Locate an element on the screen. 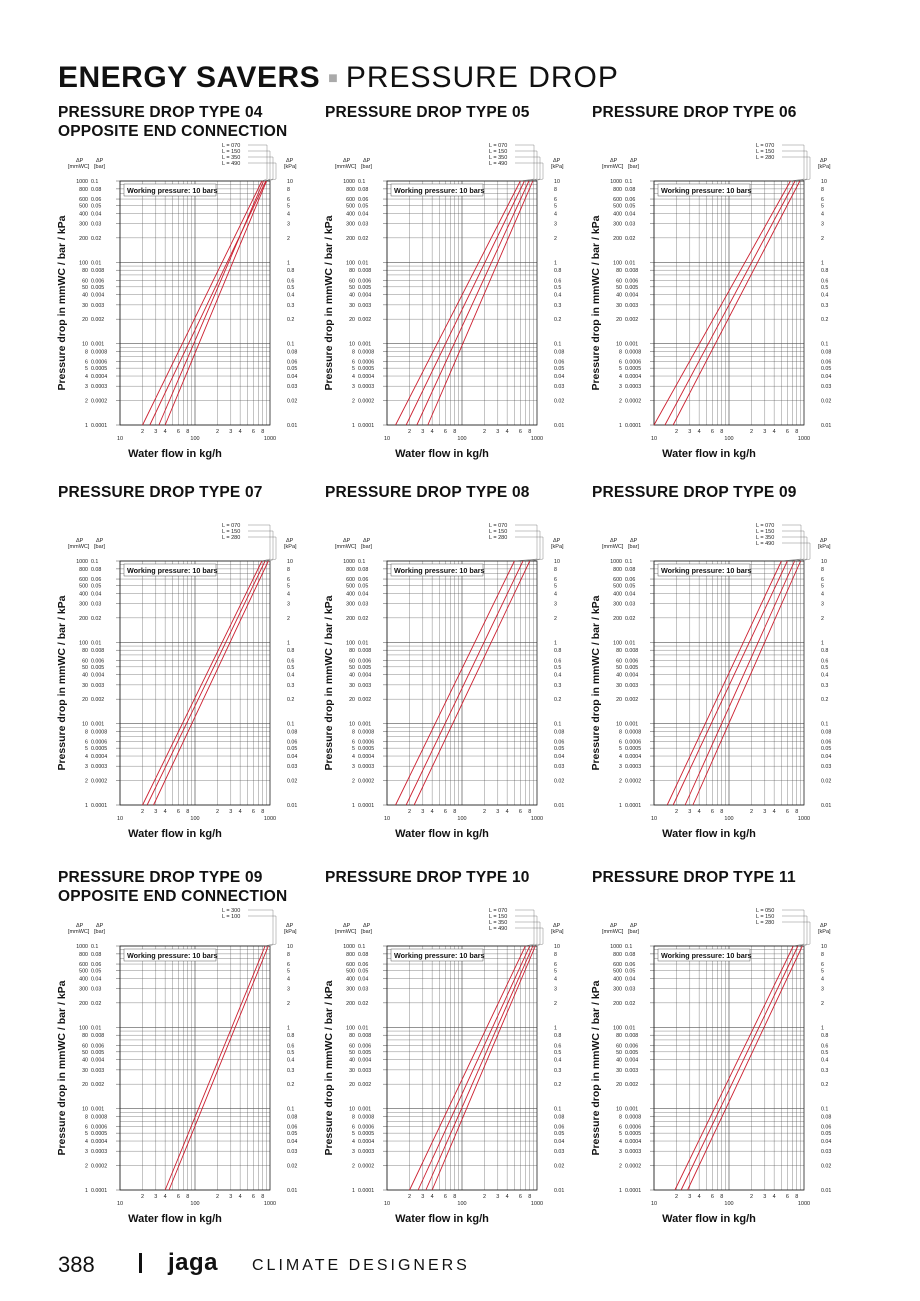  tick-label-bar: 0.03 is located at coordinates (363, 605).